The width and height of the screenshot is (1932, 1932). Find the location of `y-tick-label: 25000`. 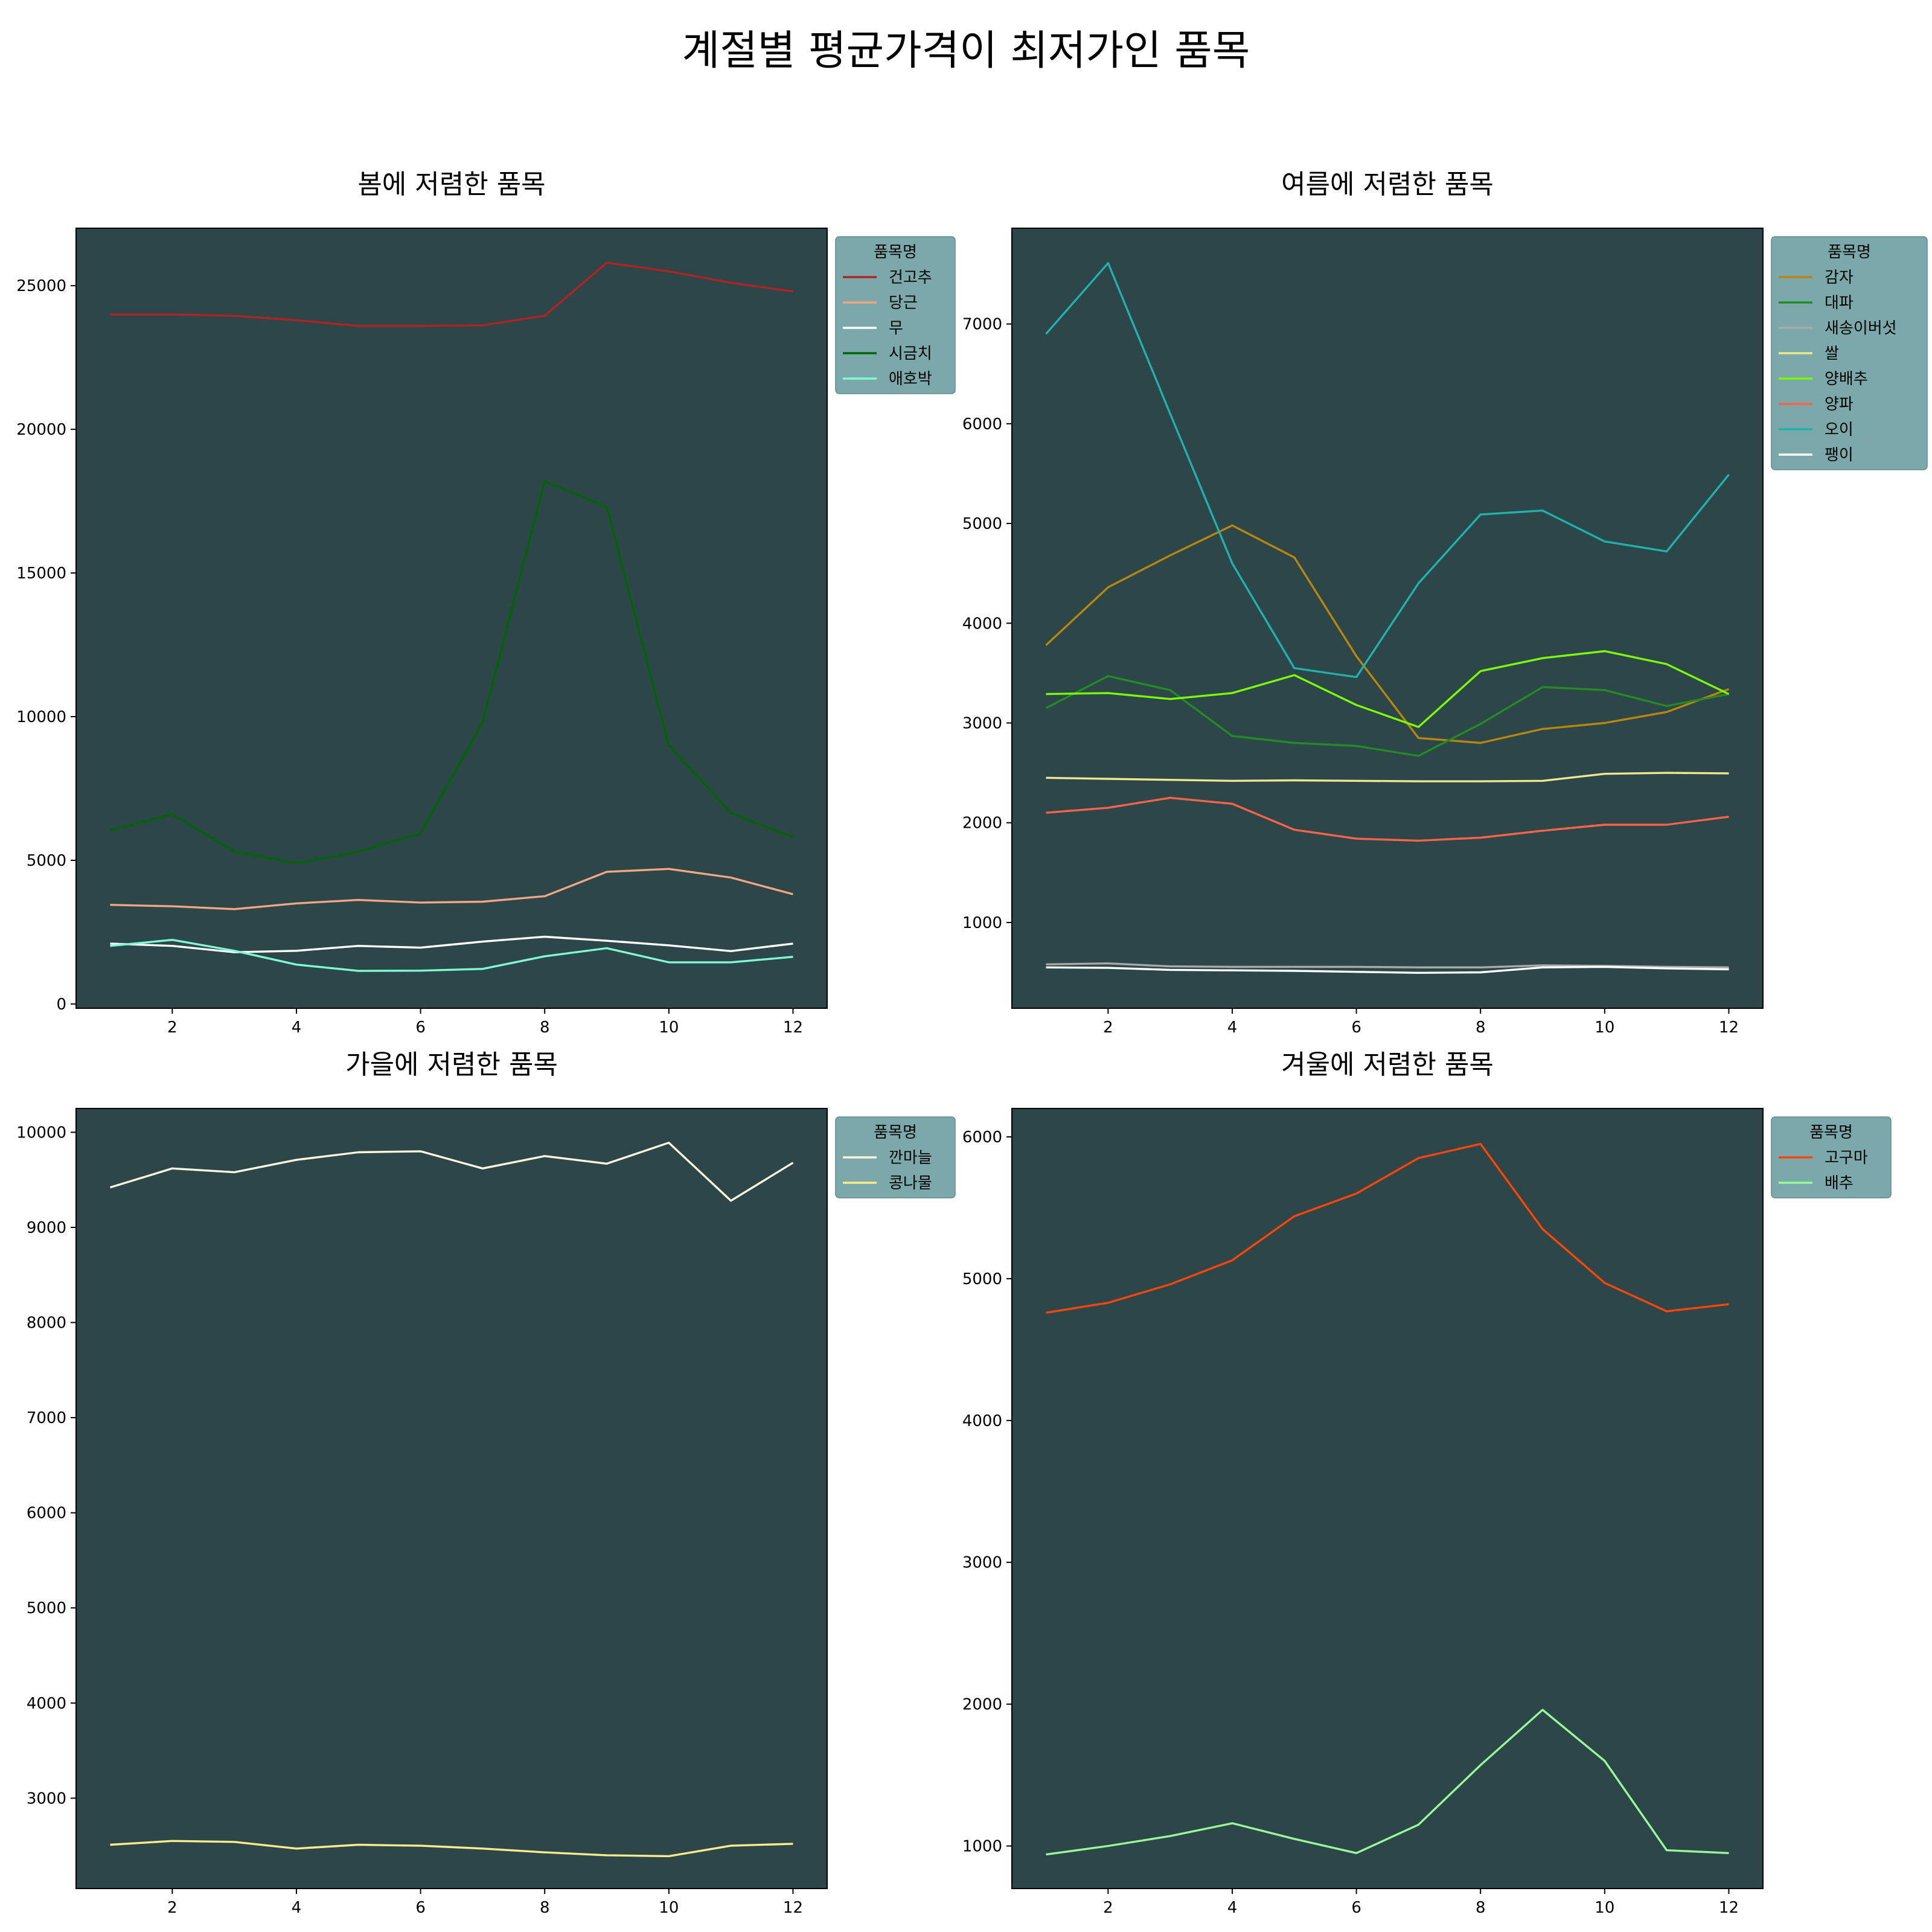

y-tick-label: 25000 is located at coordinates (41, 286).